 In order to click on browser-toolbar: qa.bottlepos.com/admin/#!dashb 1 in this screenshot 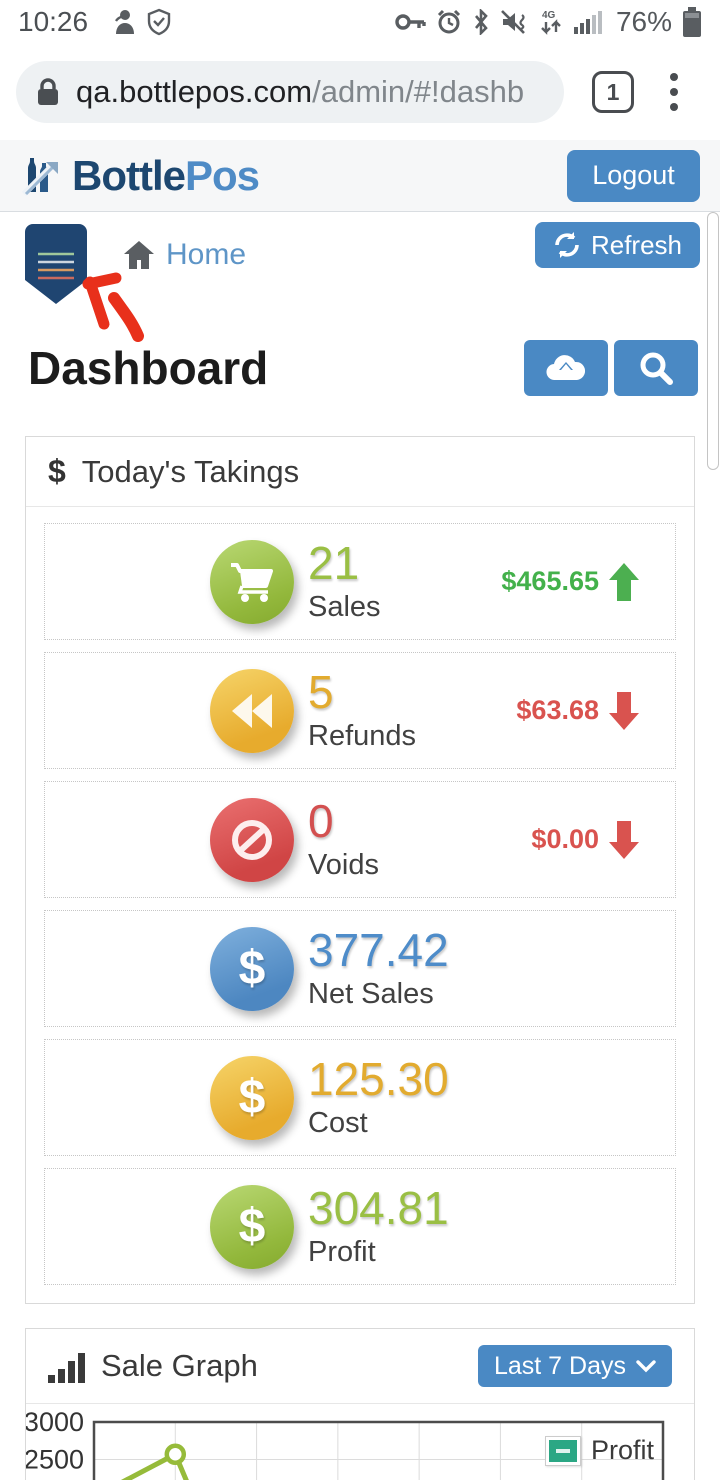, I will do `click(360, 92)`.